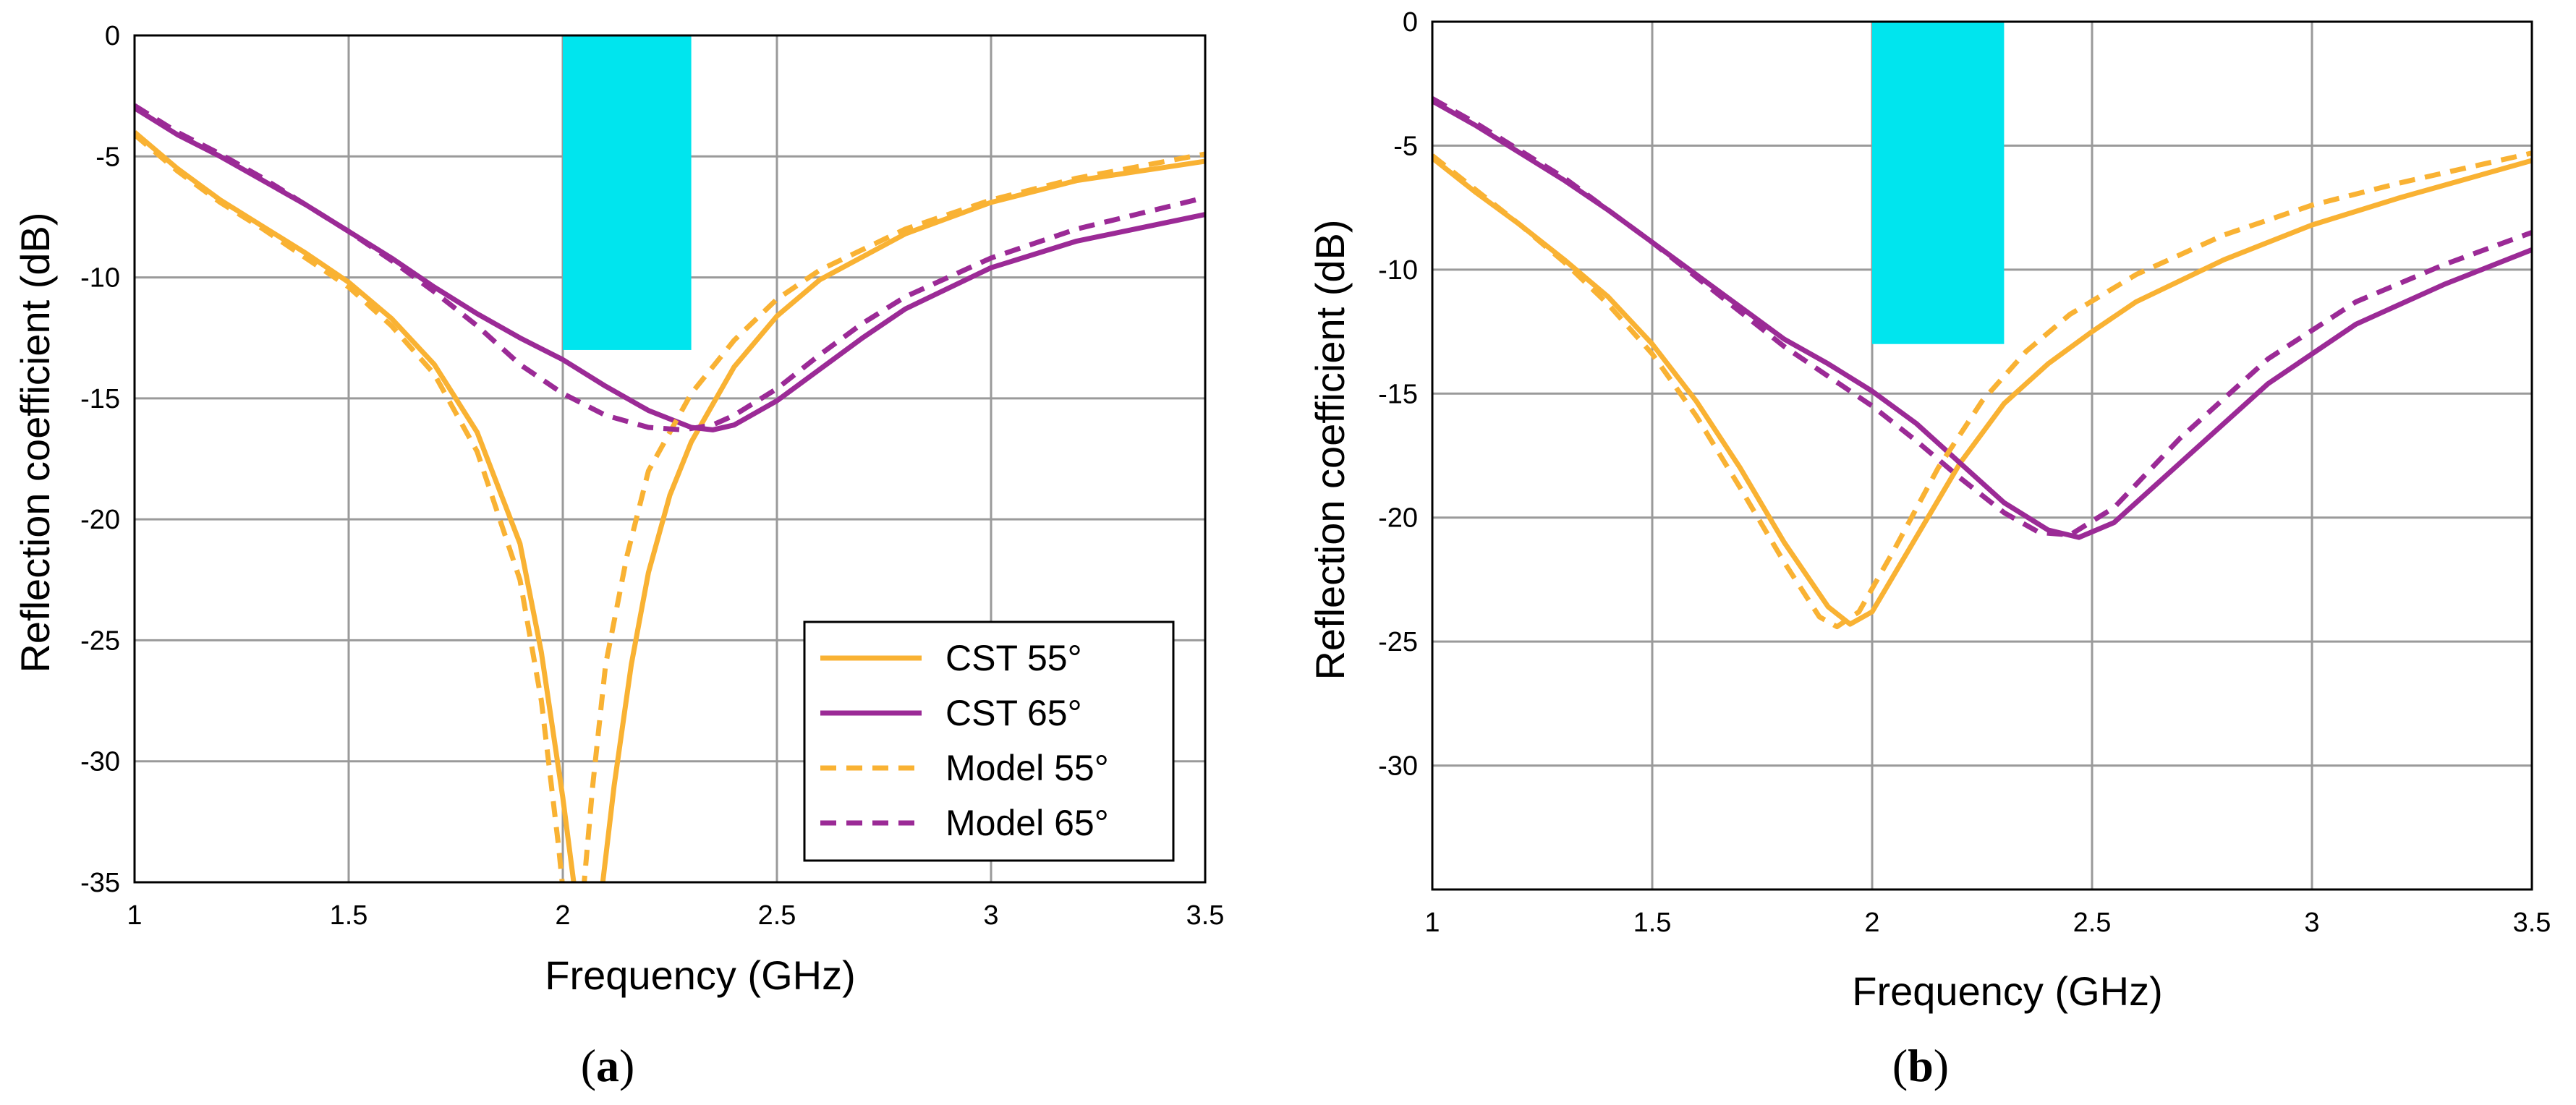 The width and height of the screenshot is (2576, 1105). I want to click on legend-label-cst-55-a: CST 55°, so click(1013, 658).